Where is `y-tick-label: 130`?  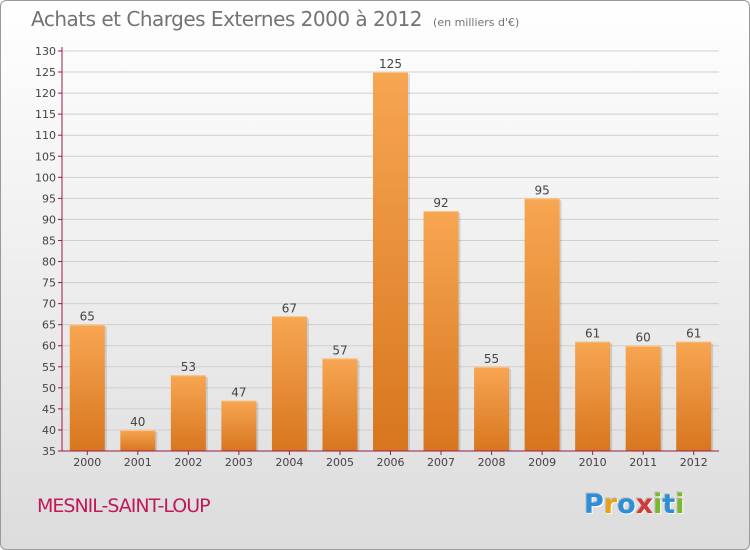 y-tick-label: 130 is located at coordinates (45, 51).